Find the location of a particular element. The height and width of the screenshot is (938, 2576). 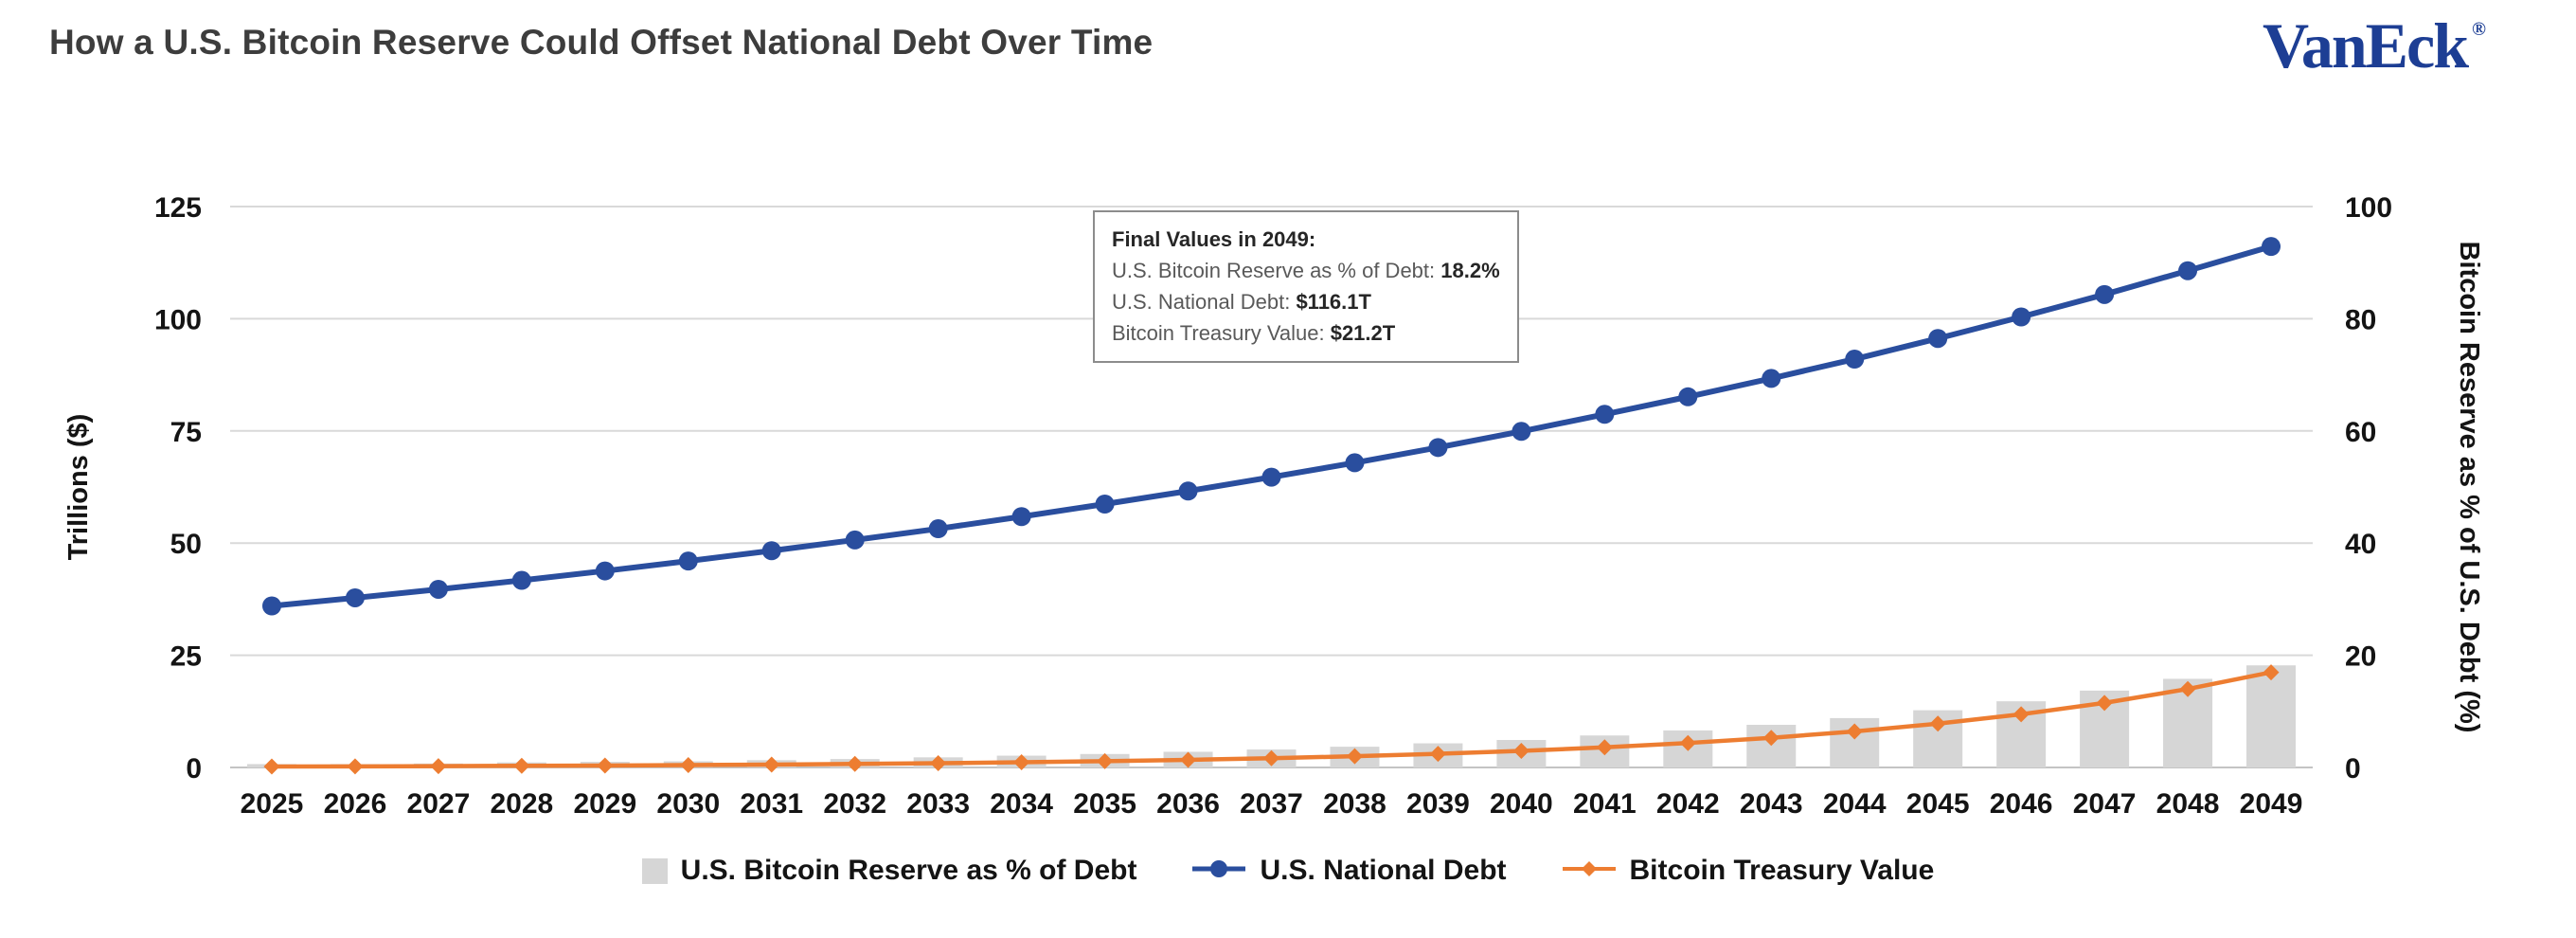

right-axis-tick: 0 is located at coordinates (2353, 769).